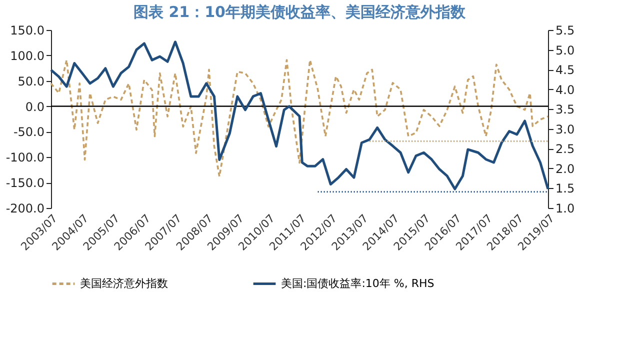 Image resolution: width=640 pixels, height=339 pixels. What do you see at coordinates (27, 31) in the screenshot?
I see `y-tick-label: 150.0` at bounding box center [27, 31].